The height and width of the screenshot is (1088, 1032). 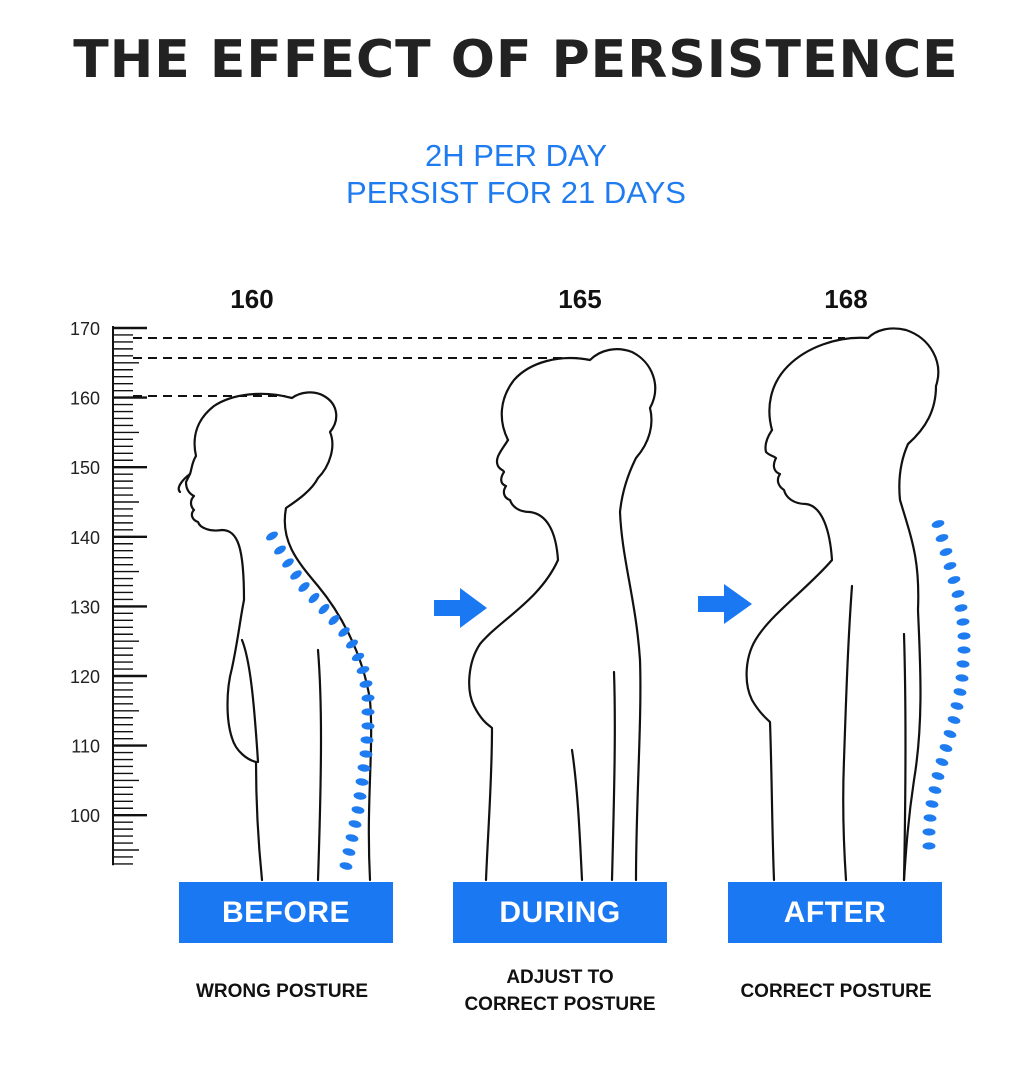 I want to click on height-ruler: 170 160 150 140 130 120 110 100, so click(x=108, y=592).